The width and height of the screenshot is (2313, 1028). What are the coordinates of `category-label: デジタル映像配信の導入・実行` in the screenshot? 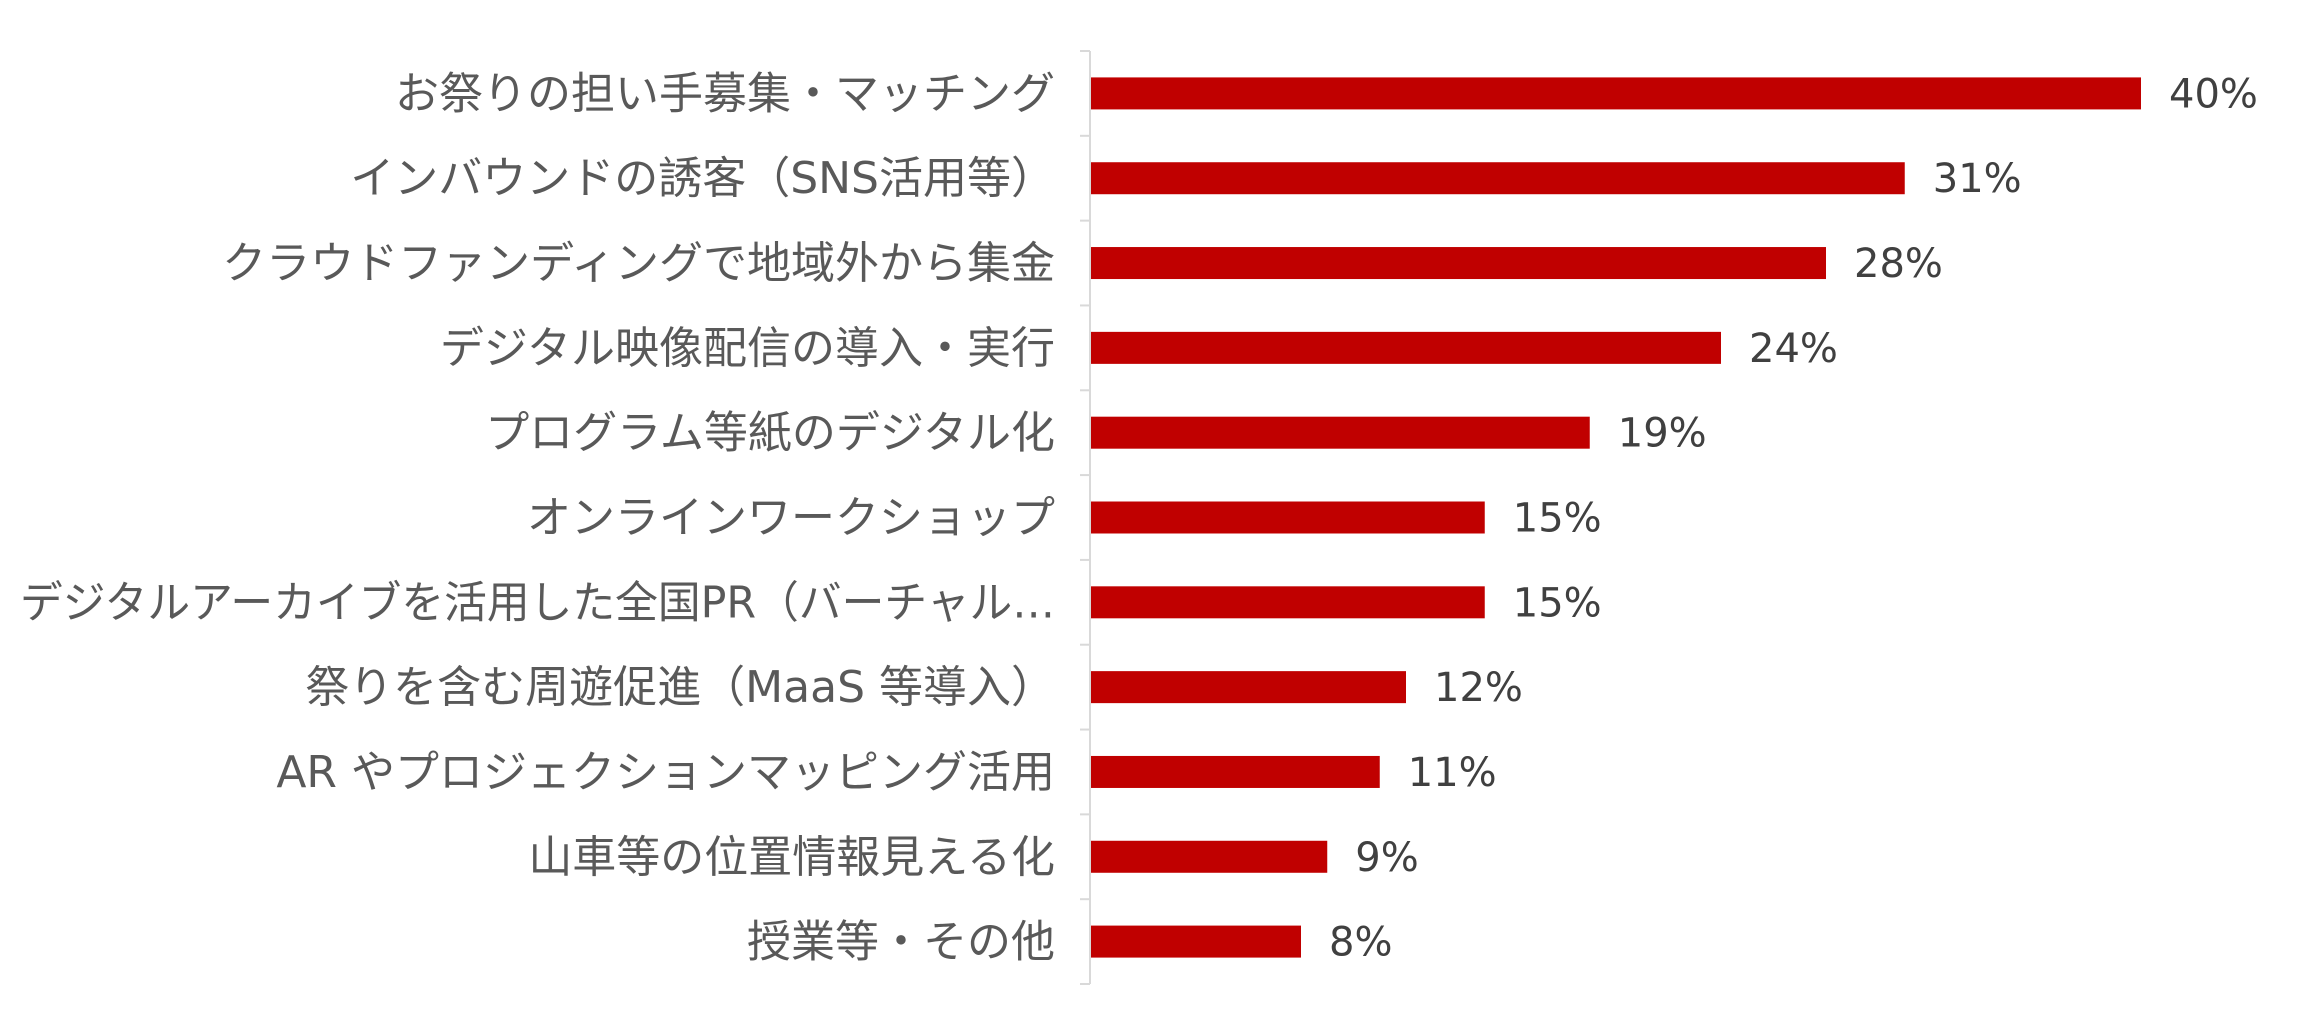 It's located at (747, 348).